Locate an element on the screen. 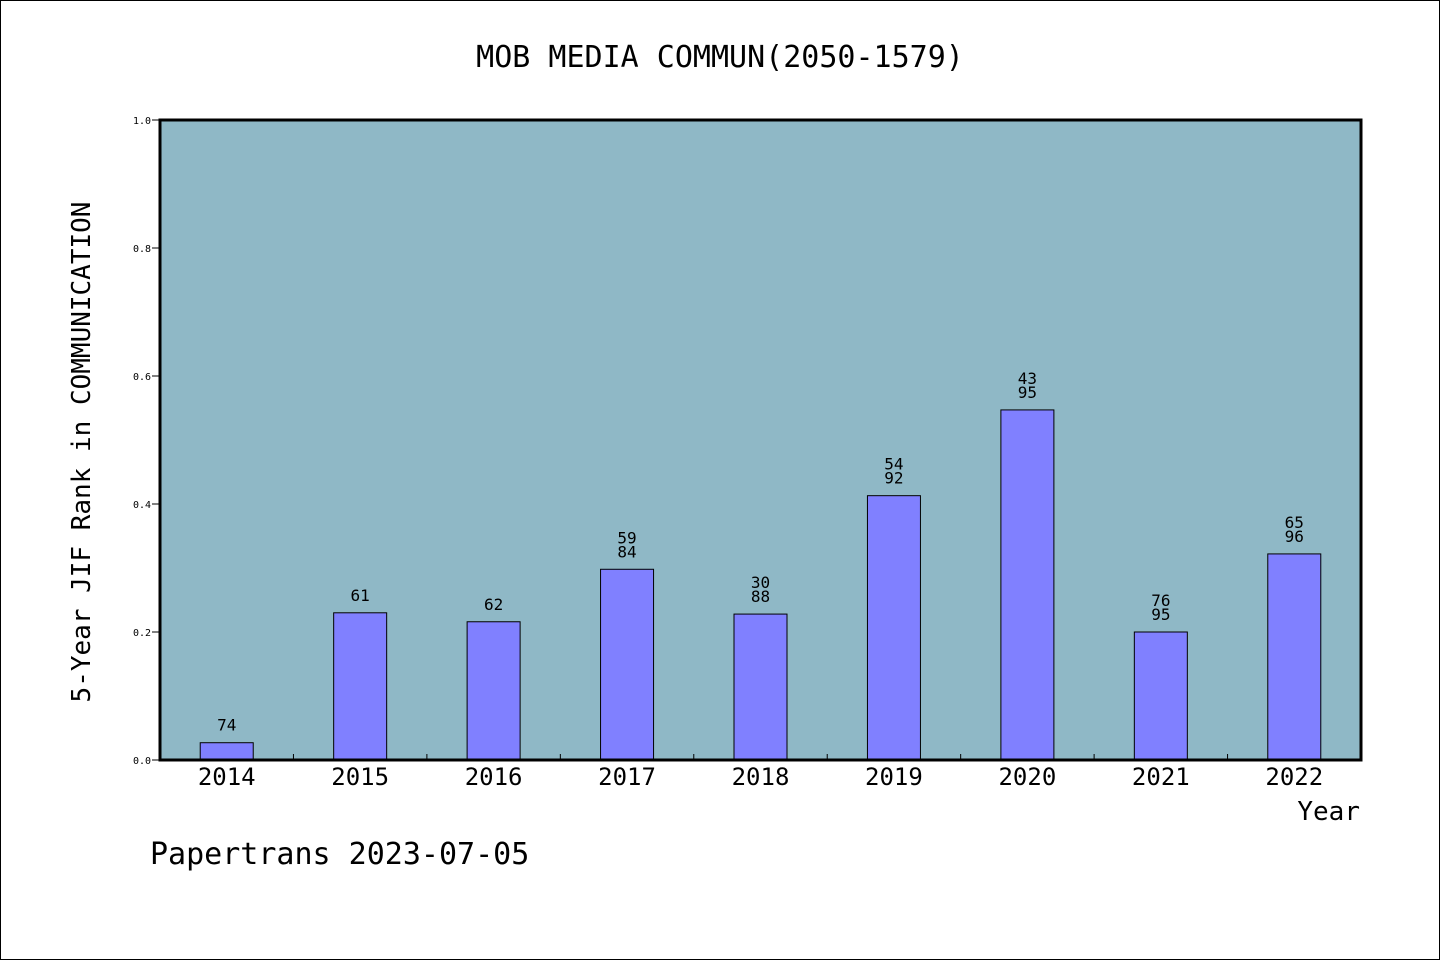 This screenshot has width=1440, height=960. bar-data-label: 59 is located at coordinates (626, 537).